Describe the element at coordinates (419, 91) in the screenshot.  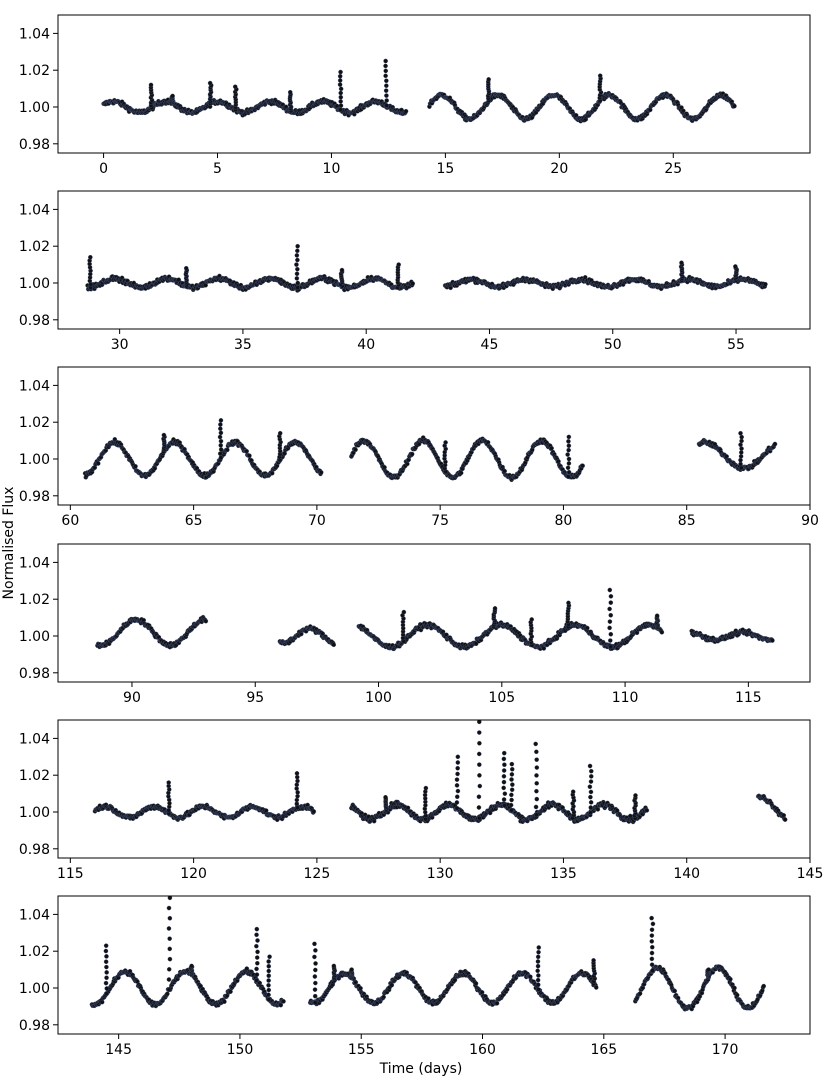
I see `panel-1-points` at that location.